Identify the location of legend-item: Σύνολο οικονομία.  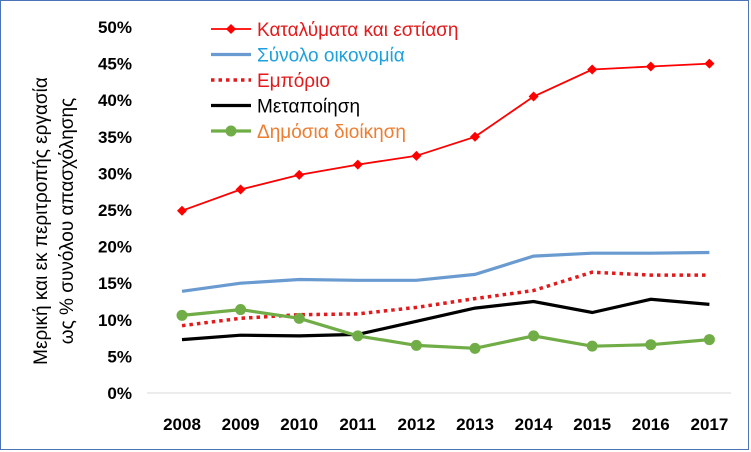
(308, 56).